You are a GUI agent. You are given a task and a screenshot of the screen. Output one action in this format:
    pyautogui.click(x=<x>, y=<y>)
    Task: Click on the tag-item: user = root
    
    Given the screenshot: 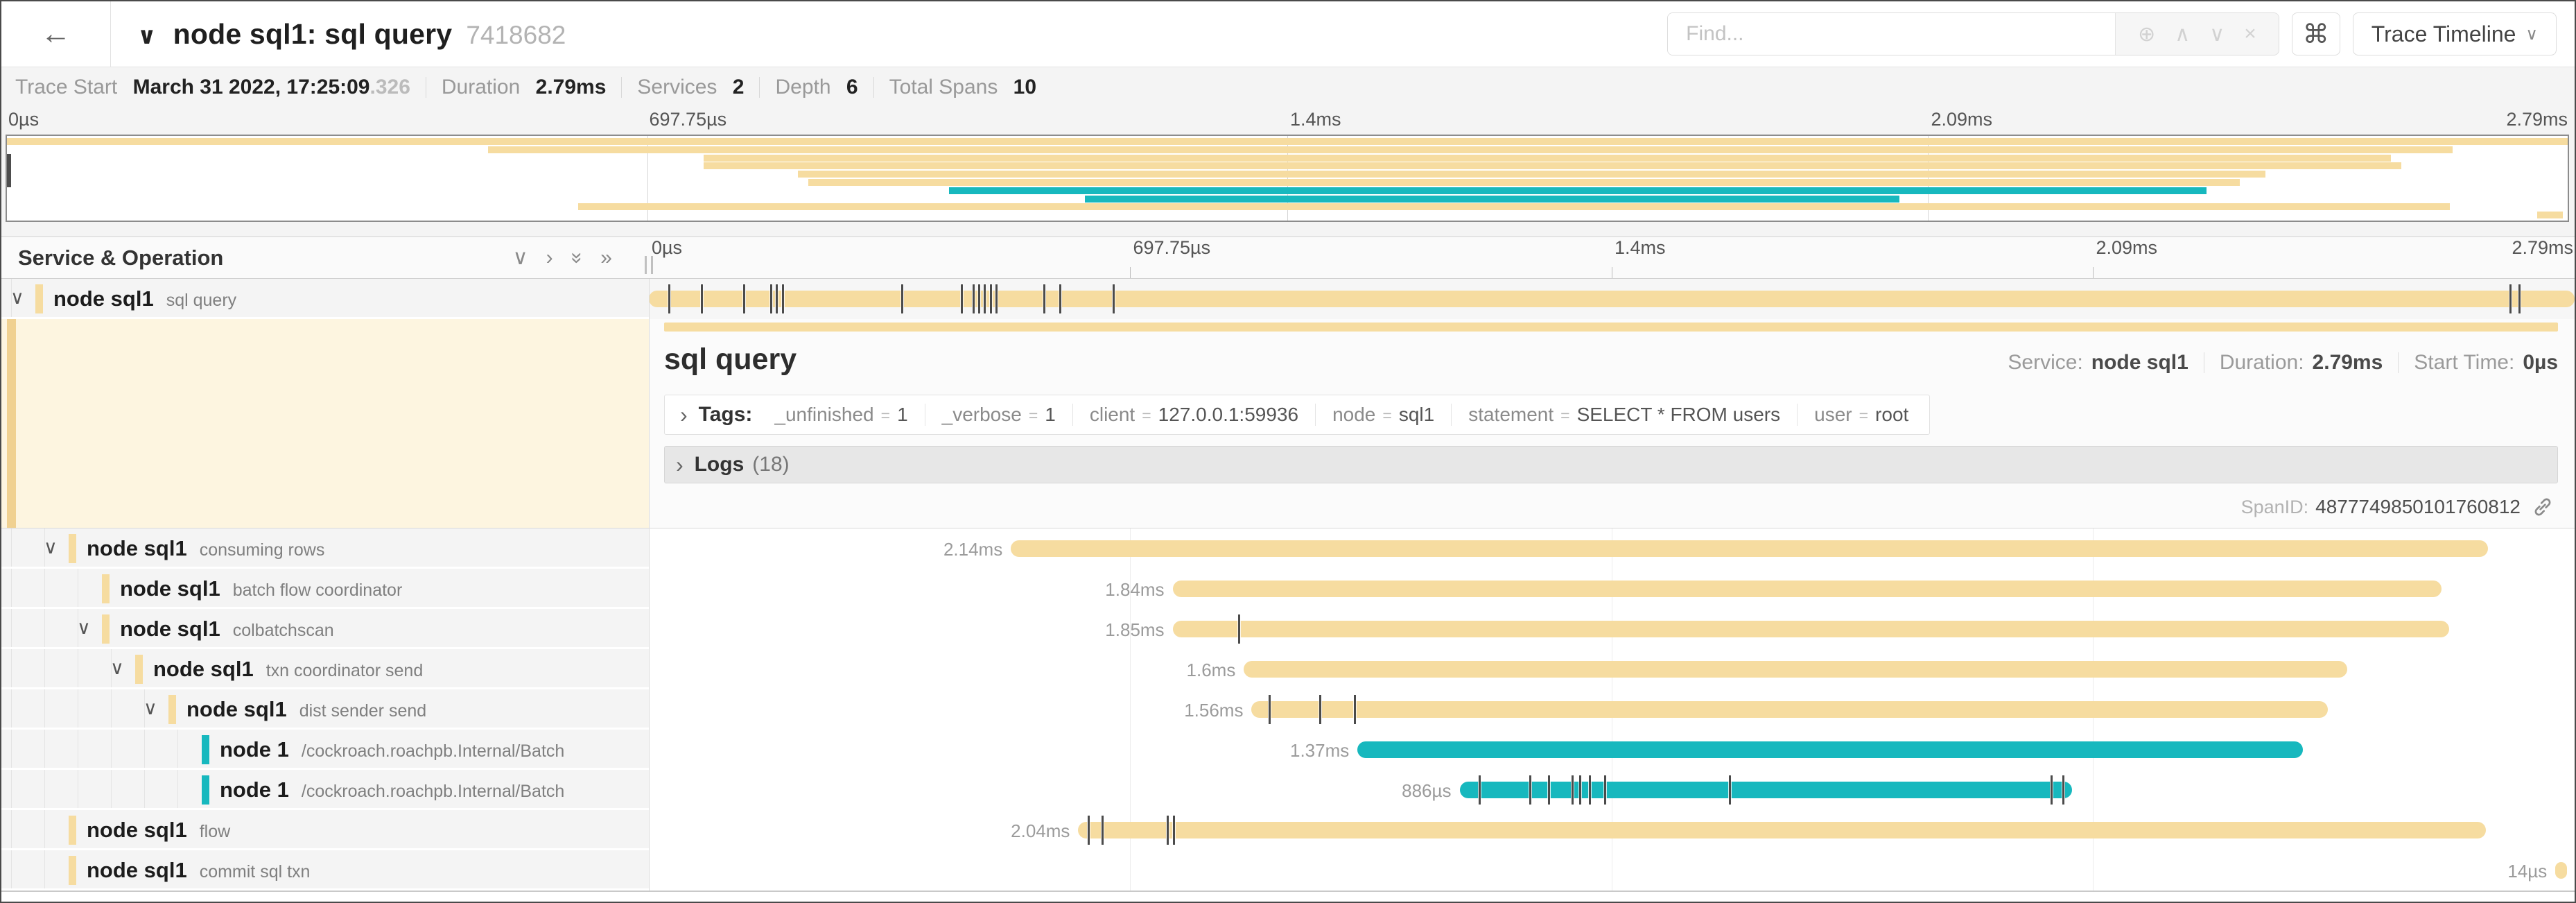 What is the action you would take?
    pyautogui.click(x=1861, y=415)
    